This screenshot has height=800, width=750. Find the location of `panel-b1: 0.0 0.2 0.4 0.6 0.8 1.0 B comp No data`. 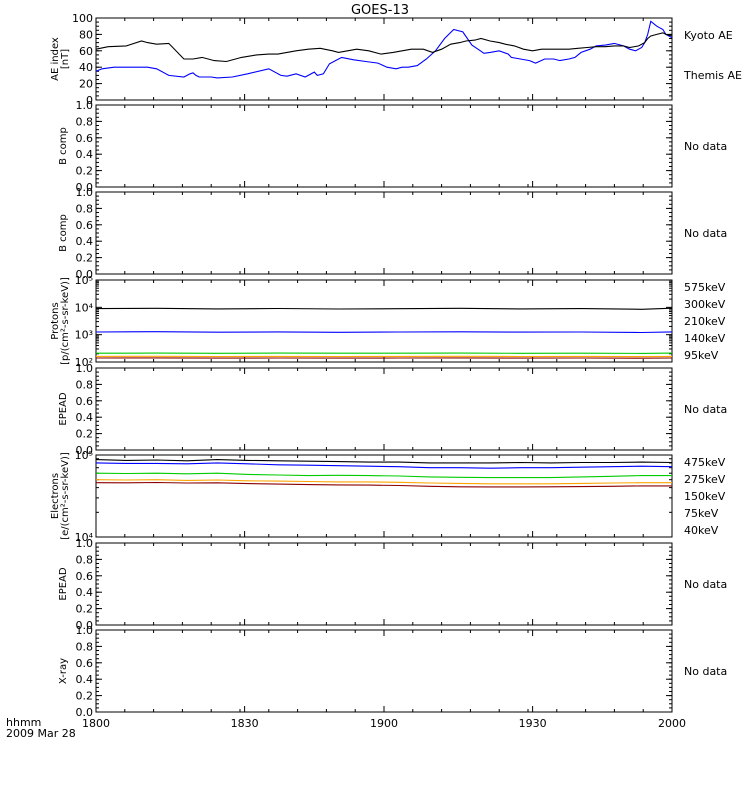

panel-b1: 0.0 0.2 0.4 0.6 0.8 1.0 B comp No data is located at coordinates (392, 146).